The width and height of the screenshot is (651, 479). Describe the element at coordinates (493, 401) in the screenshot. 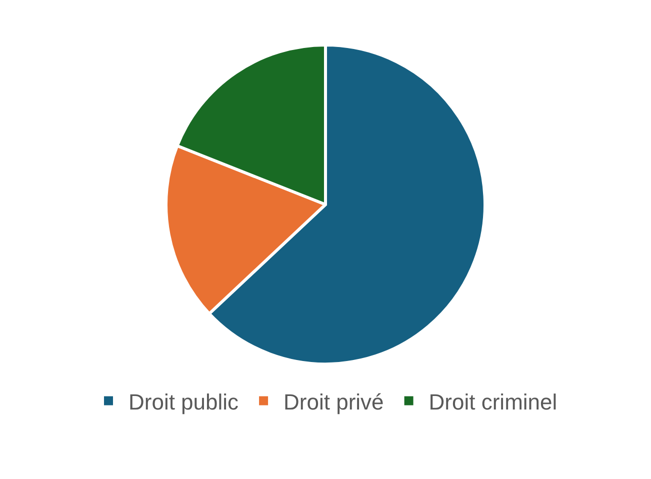

I see `legend-label: Droit criminel` at that location.